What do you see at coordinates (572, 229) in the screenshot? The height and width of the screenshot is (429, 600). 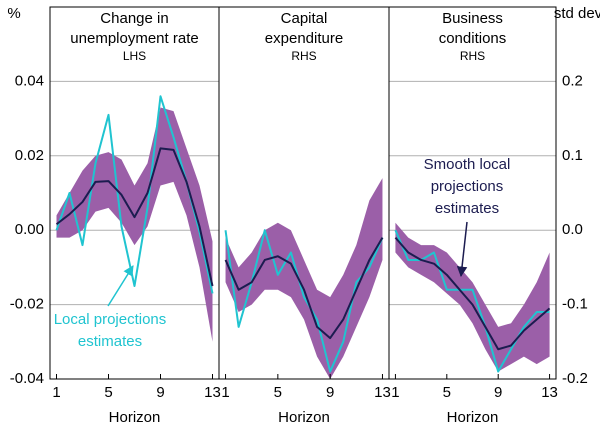 I see `y-tick-label: 0.0` at bounding box center [572, 229].